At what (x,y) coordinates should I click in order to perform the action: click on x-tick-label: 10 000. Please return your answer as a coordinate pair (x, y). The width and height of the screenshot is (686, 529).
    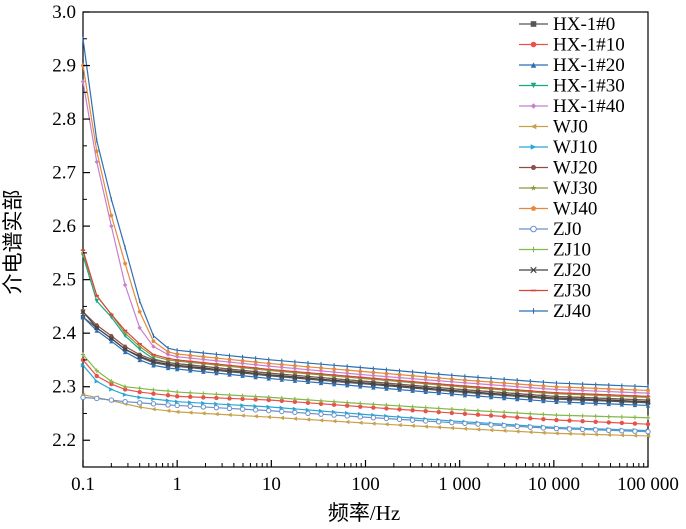
    Looking at the image, I should click on (554, 484).